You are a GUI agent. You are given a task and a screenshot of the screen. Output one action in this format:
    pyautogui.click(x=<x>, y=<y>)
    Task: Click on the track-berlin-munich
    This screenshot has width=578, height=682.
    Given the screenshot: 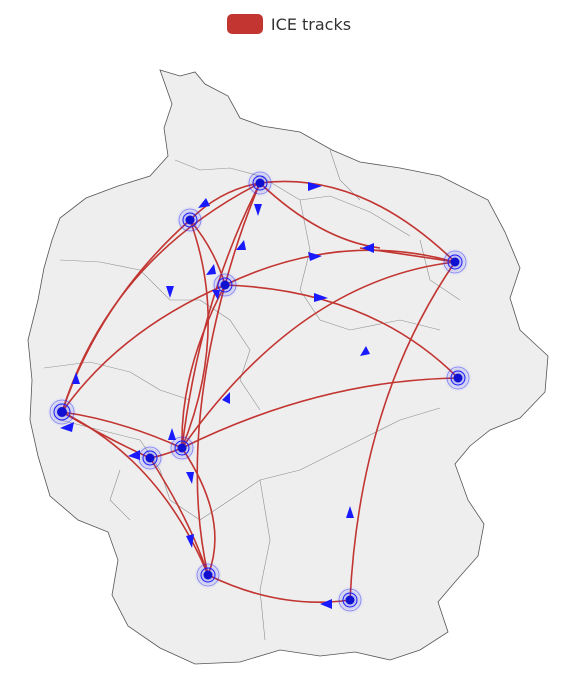 What is the action you would take?
    pyautogui.click(x=402, y=431)
    